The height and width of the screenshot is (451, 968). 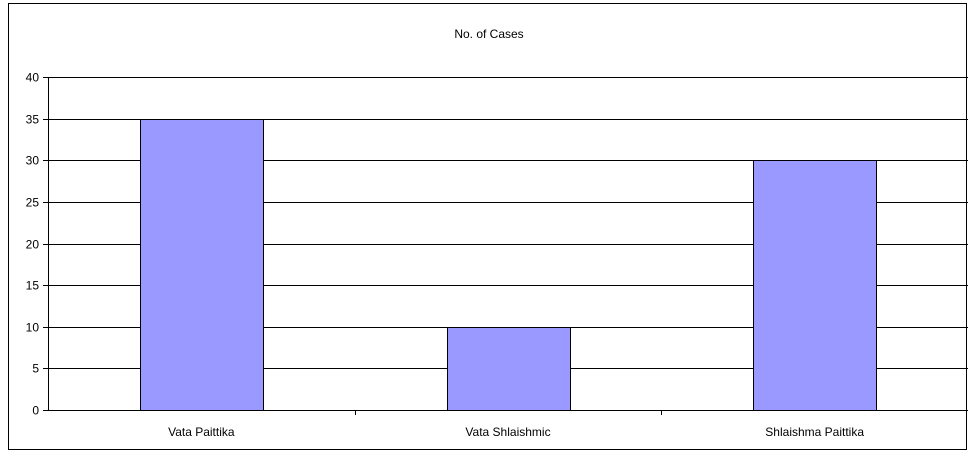 What do you see at coordinates (33, 203) in the screenshot?
I see `y-tick-label: 25` at bounding box center [33, 203].